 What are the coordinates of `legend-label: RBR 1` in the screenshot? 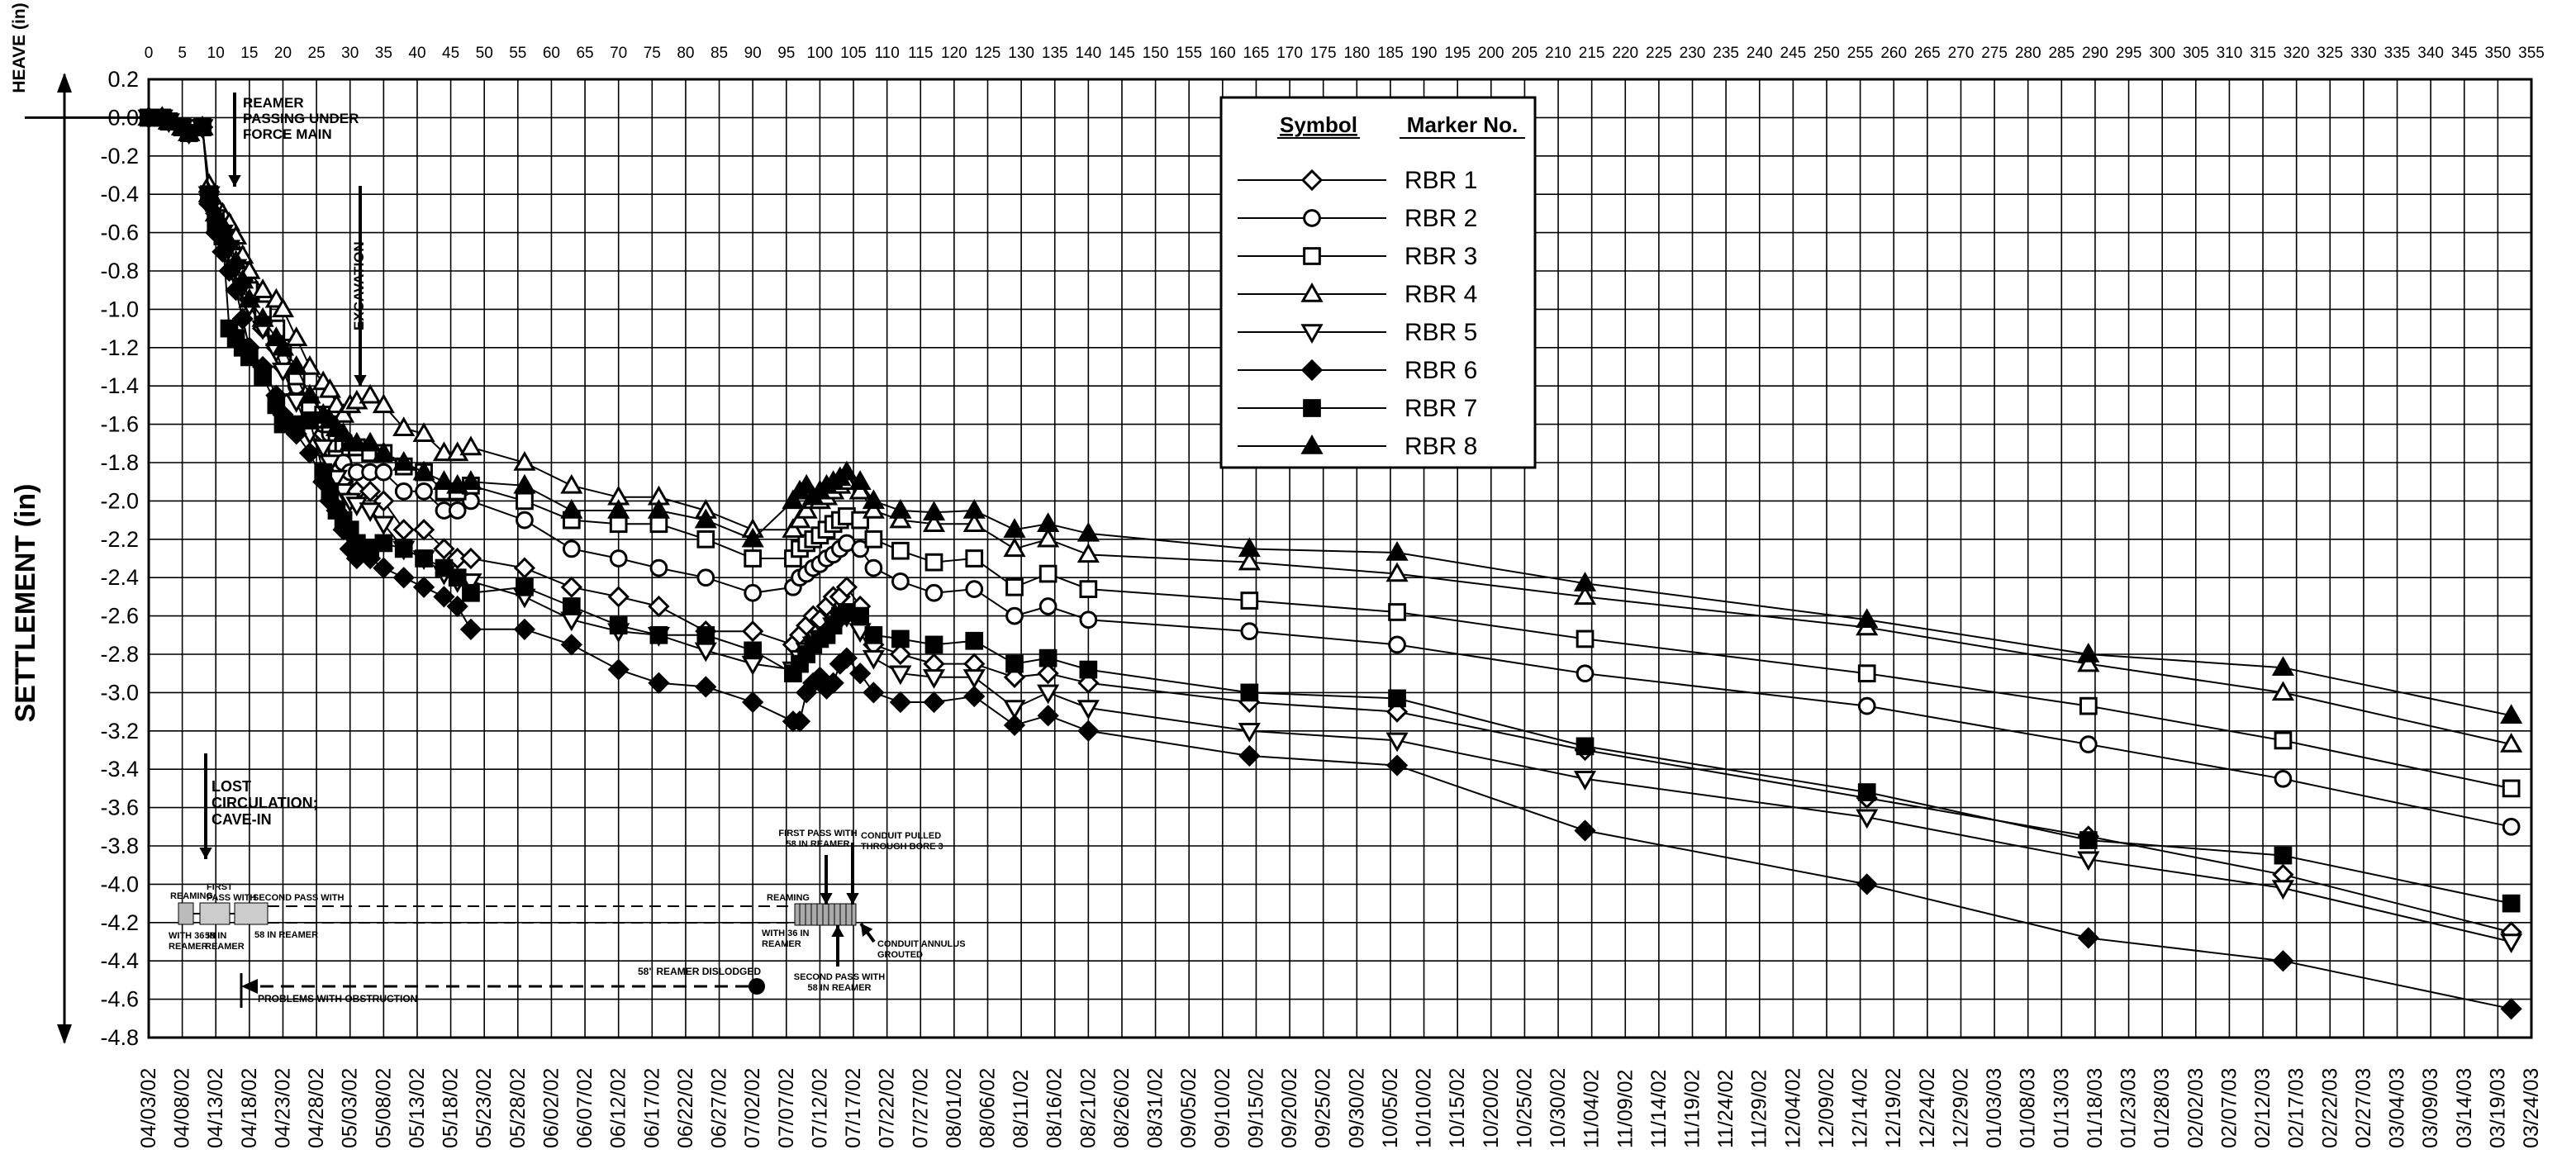 It's located at (1440, 180).